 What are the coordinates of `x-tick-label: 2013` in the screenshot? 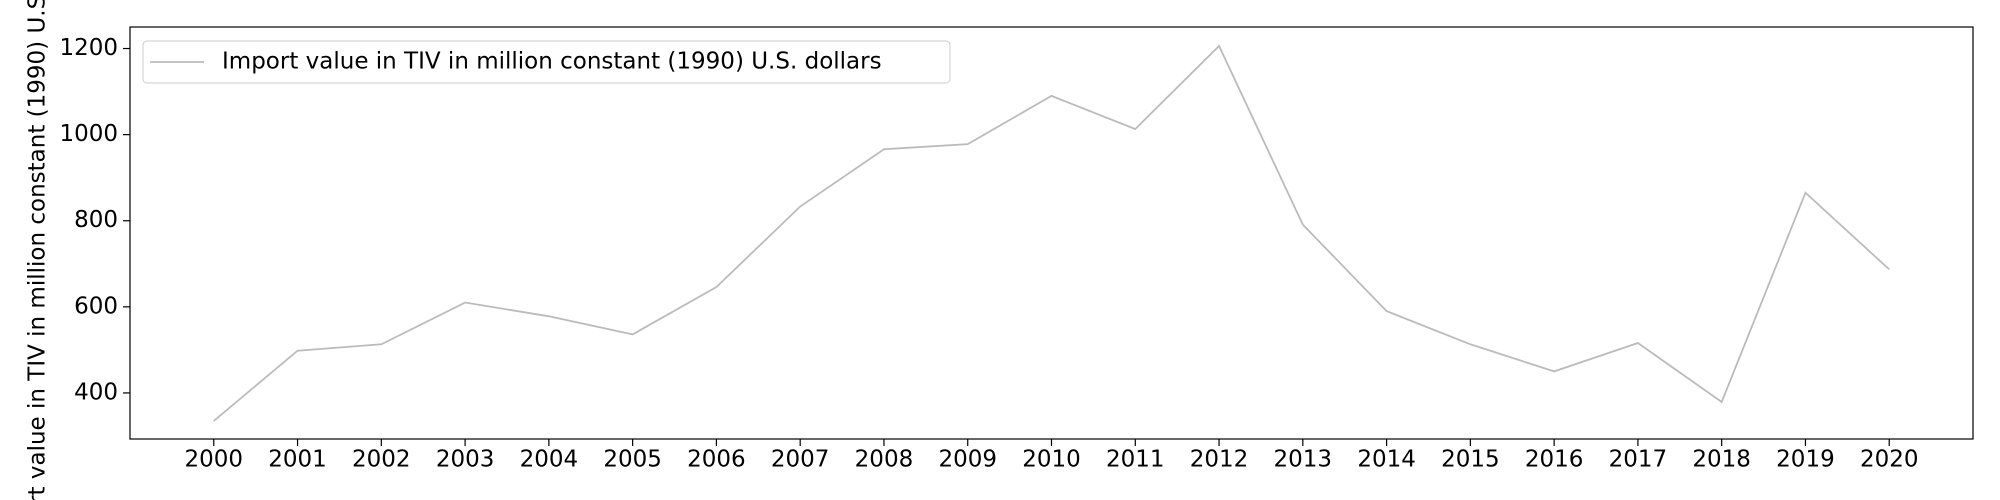 It's located at (1303, 460).